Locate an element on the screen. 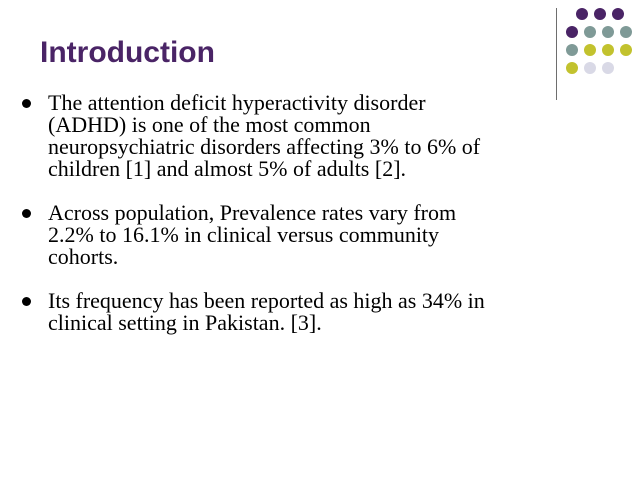  bullet-line: clinical setting in Pakistan. [3]. is located at coordinates (185, 322).